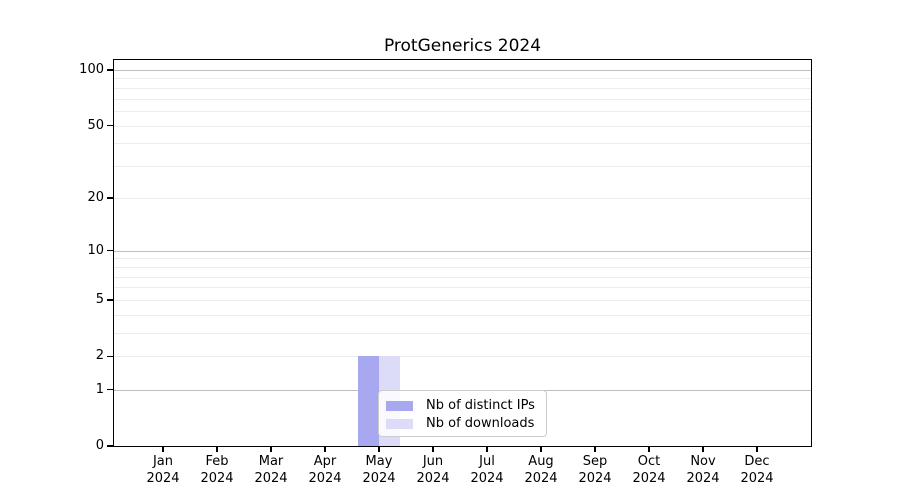  What do you see at coordinates (217, 470) in the screenshot?
I see `x-tick-label: Feb 2024` at bounding box center [217, 470].